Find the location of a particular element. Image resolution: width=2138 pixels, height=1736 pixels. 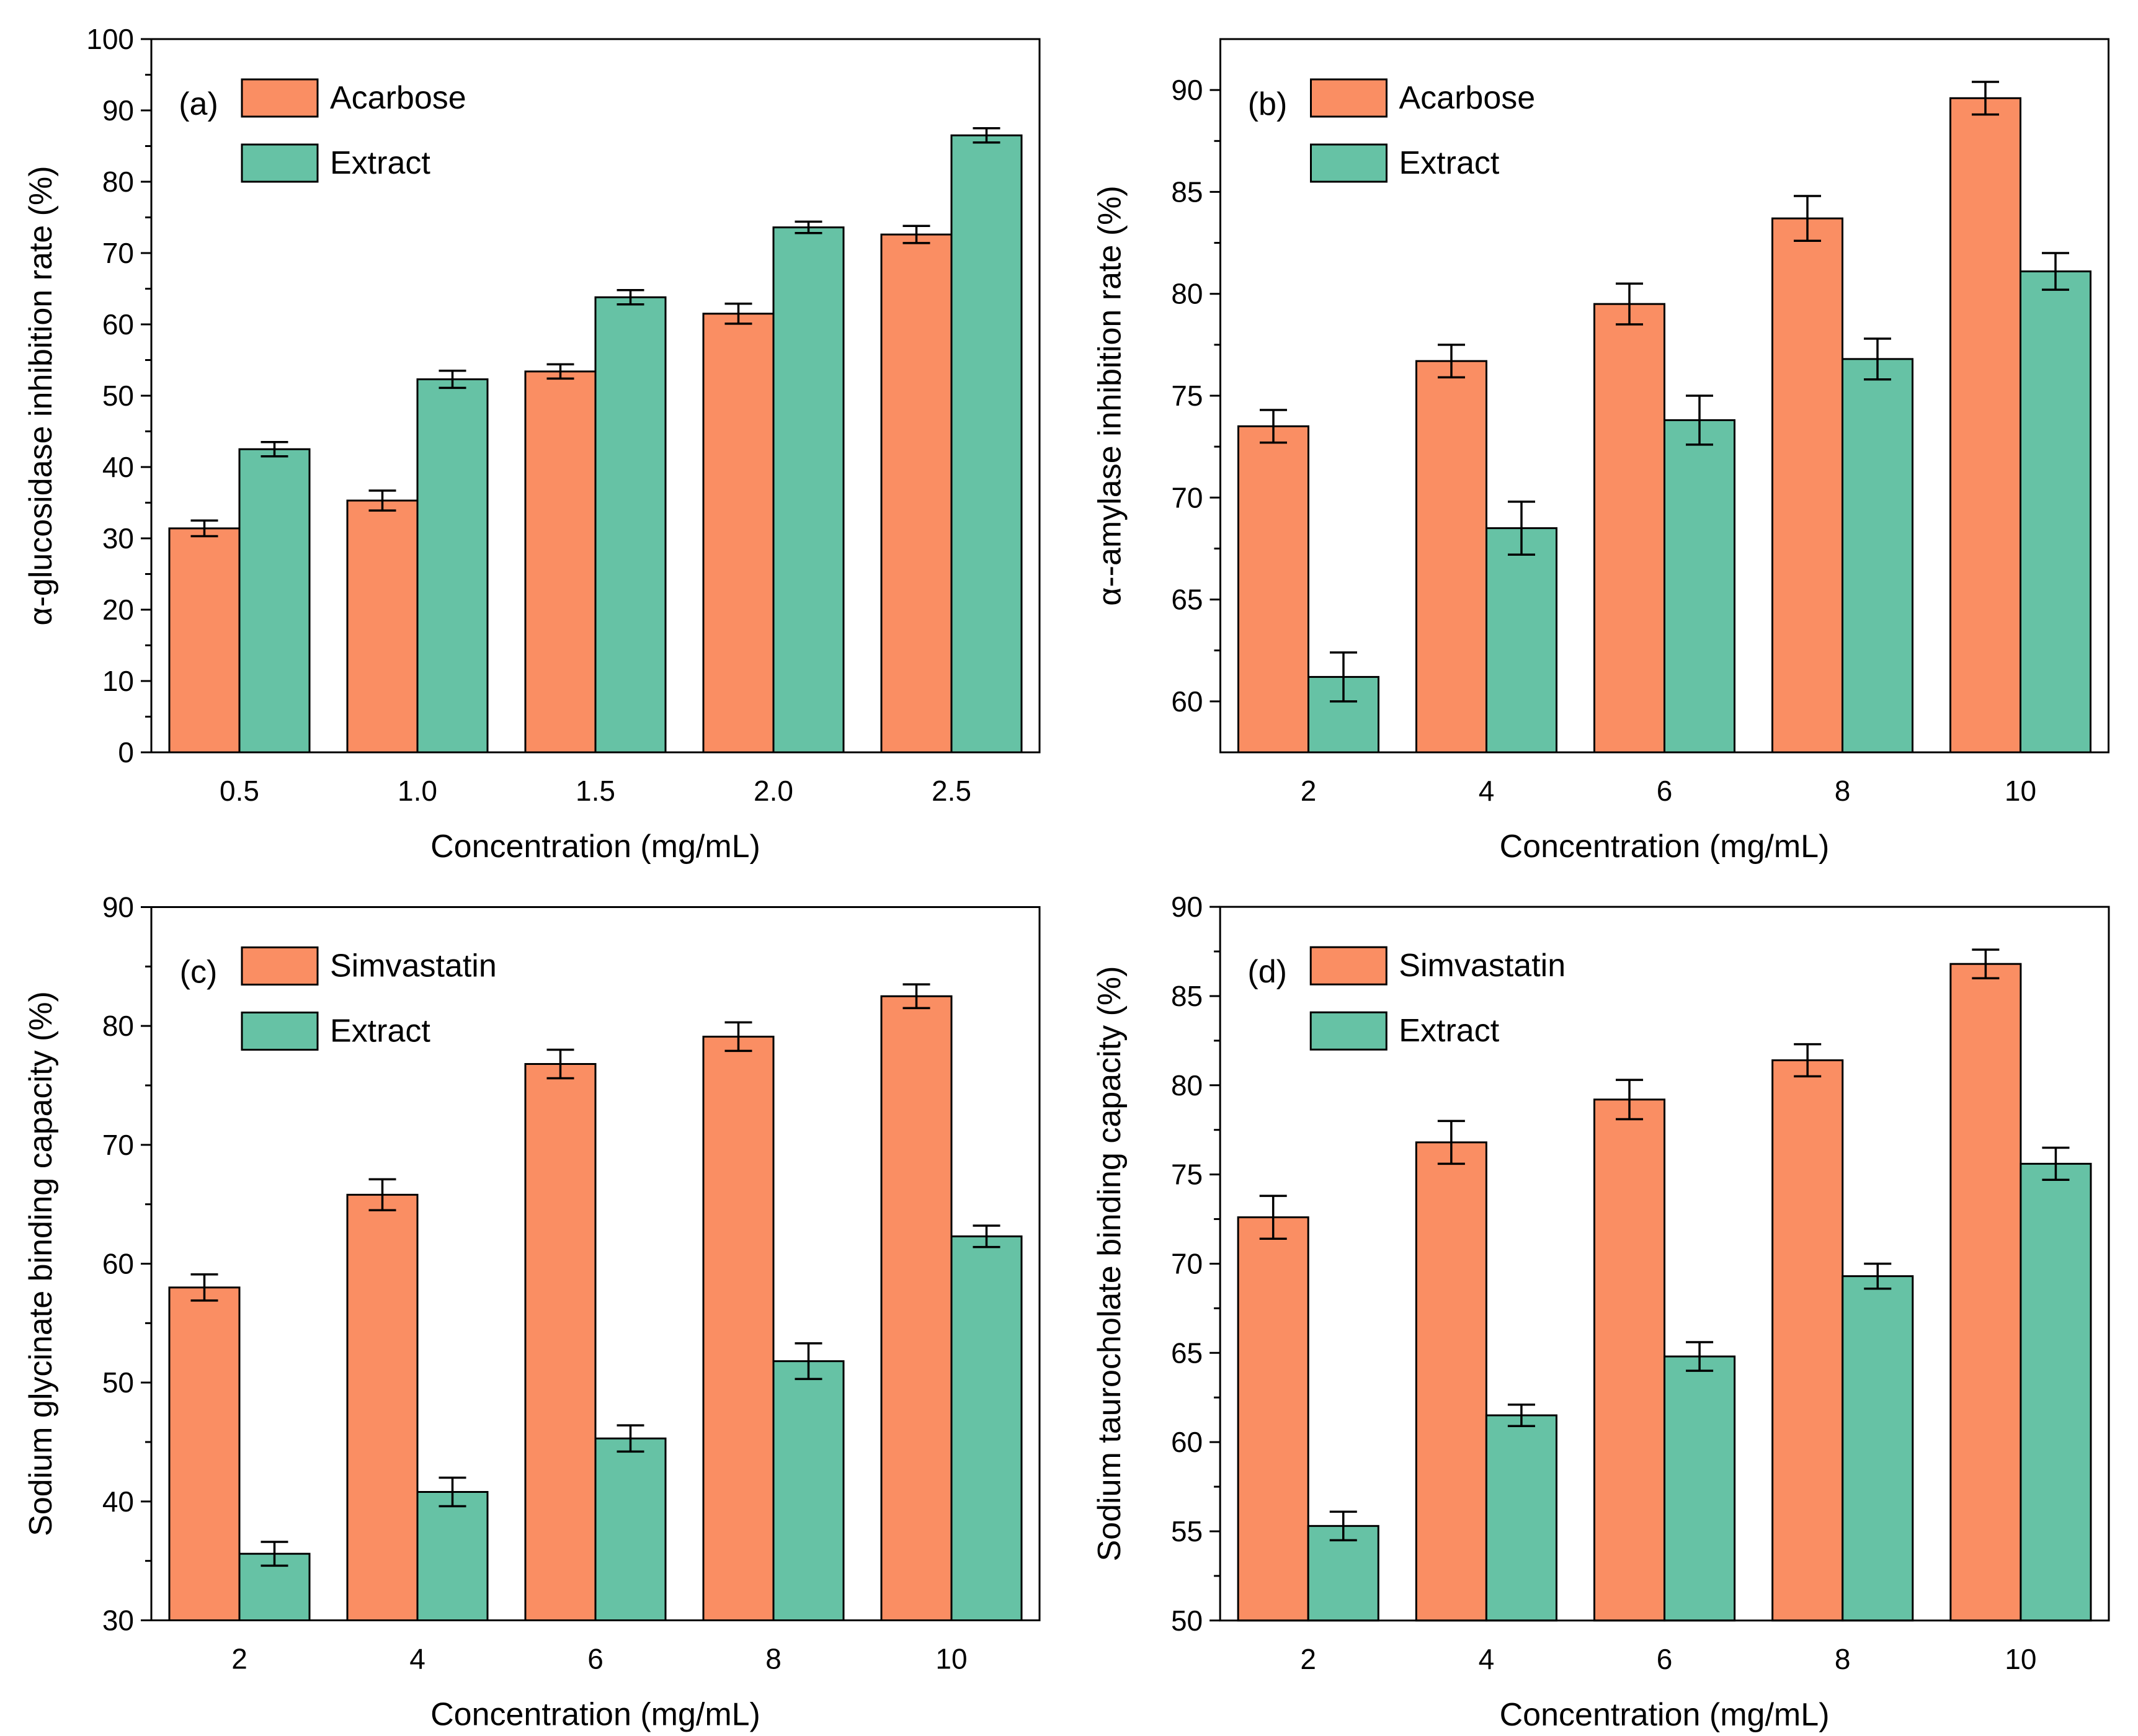

bar-extract-0.5 is located at coordinates (274, 601).